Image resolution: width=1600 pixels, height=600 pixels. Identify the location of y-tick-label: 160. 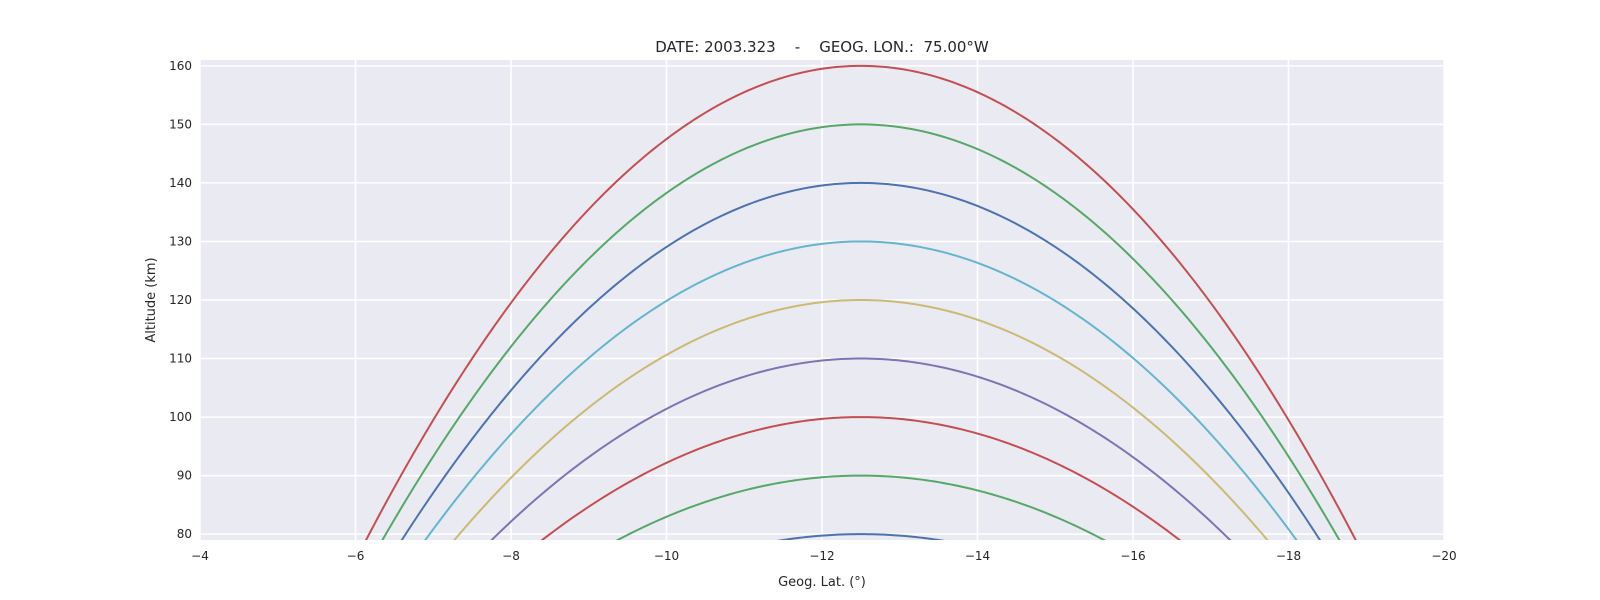
(180, 66).